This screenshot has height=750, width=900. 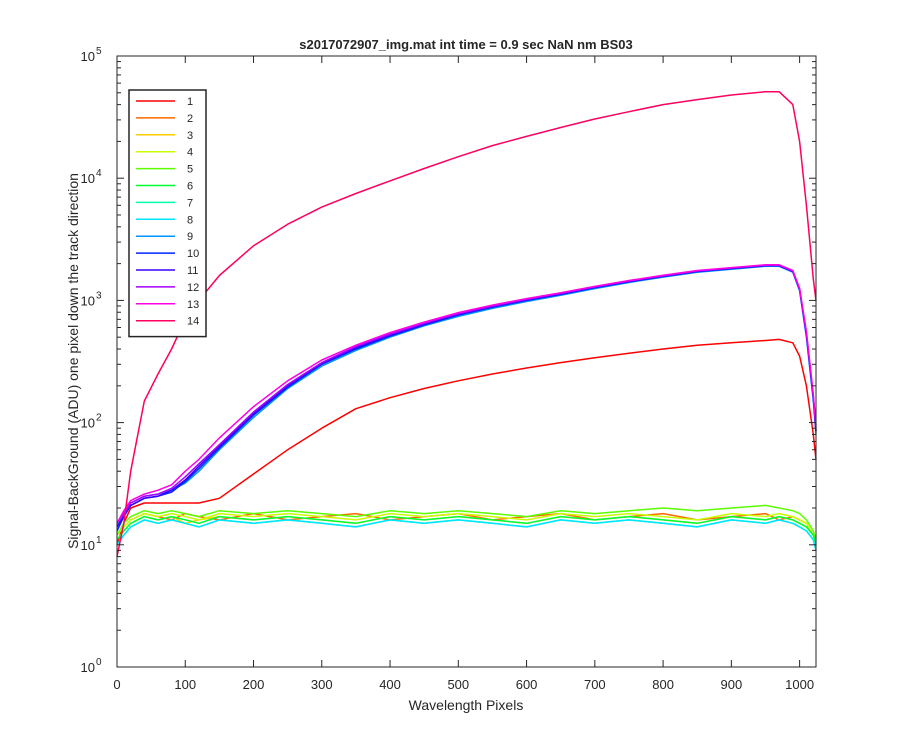 What do you see at coordinates (192, 271) in the screenshot?
I see `legend-label-11: 11` at bounding box center [192, 271].